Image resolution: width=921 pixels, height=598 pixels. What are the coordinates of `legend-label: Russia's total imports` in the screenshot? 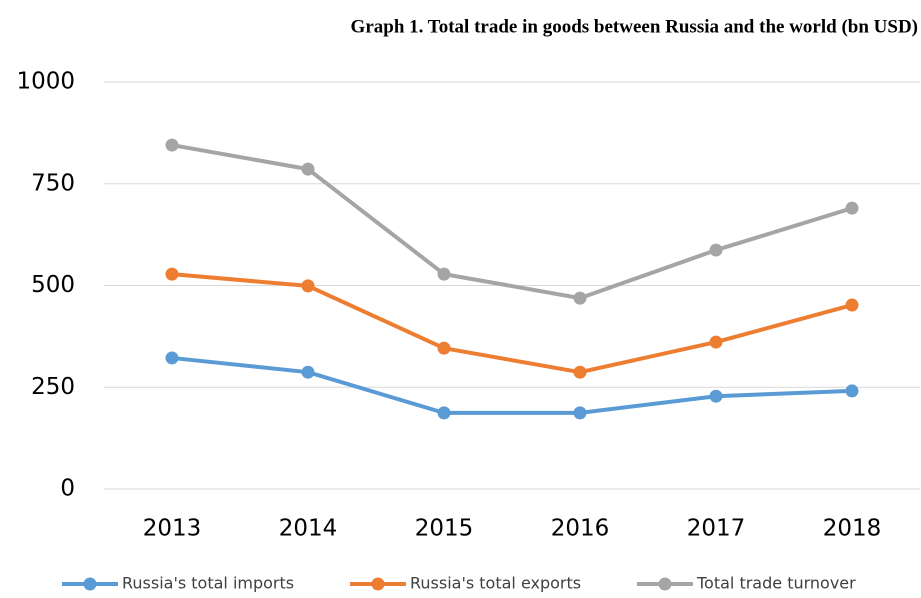 It's located at (208, 583).